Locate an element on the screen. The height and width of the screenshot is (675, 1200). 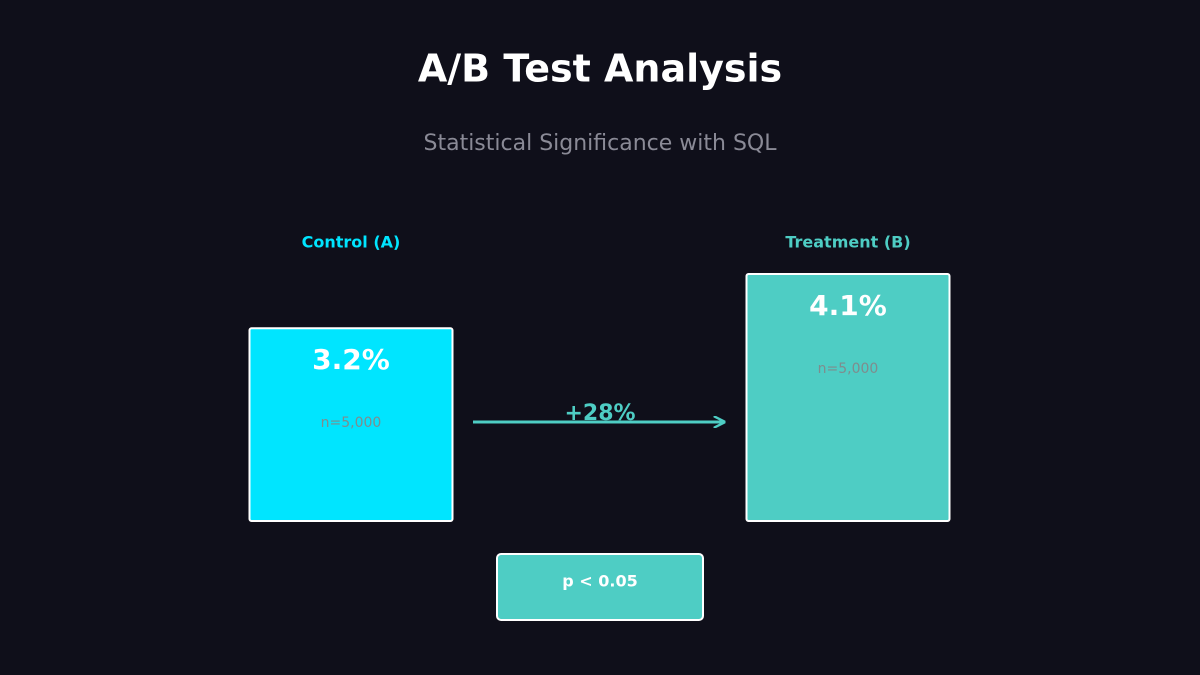
value-label: 3.2% is located at coordinates (351, 359).